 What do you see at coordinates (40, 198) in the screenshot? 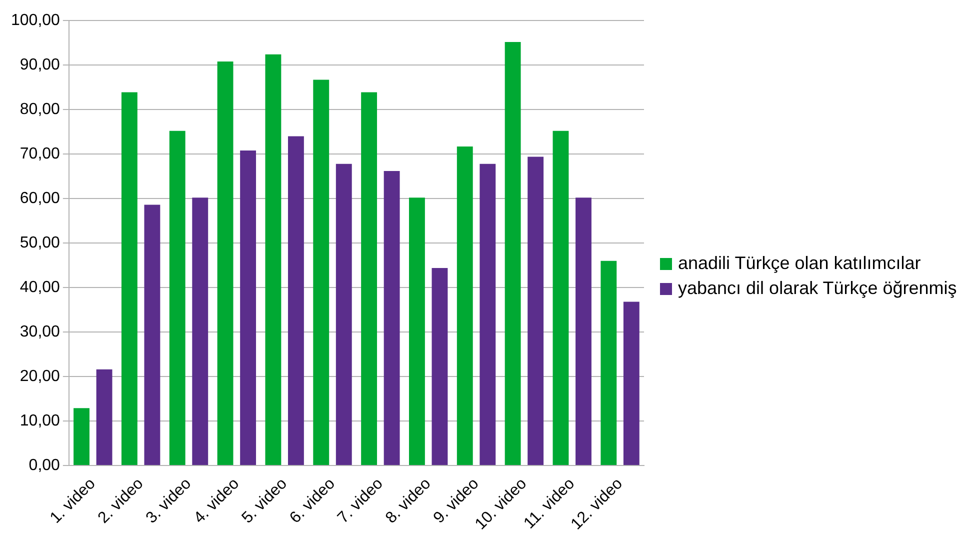
I see `y-tick-label: 60,00` at bounding box center [40, 198].